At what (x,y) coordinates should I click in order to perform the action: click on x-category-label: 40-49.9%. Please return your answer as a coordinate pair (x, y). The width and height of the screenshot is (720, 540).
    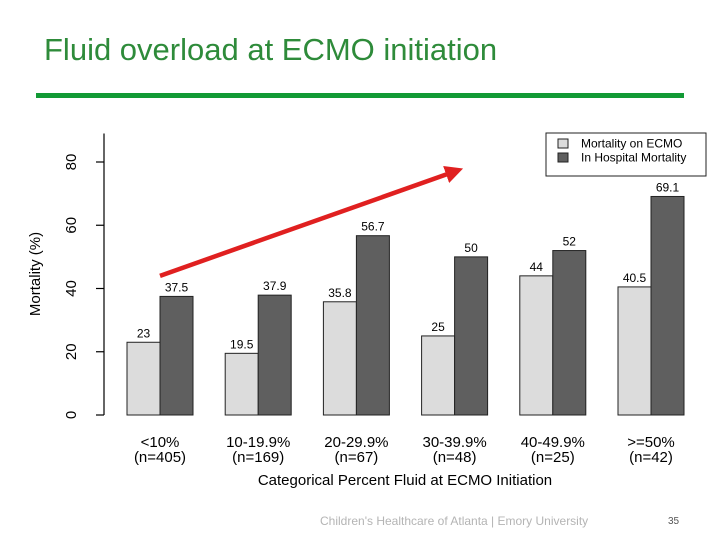
    Looking at the image, I should click on (553, 442).